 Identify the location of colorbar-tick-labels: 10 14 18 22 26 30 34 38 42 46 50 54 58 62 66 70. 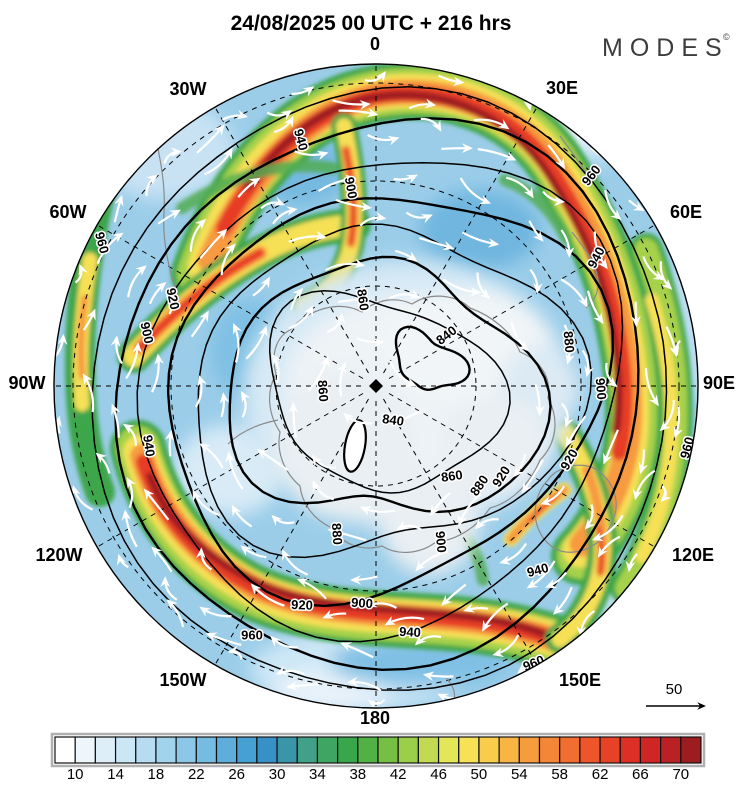
(378, 774).